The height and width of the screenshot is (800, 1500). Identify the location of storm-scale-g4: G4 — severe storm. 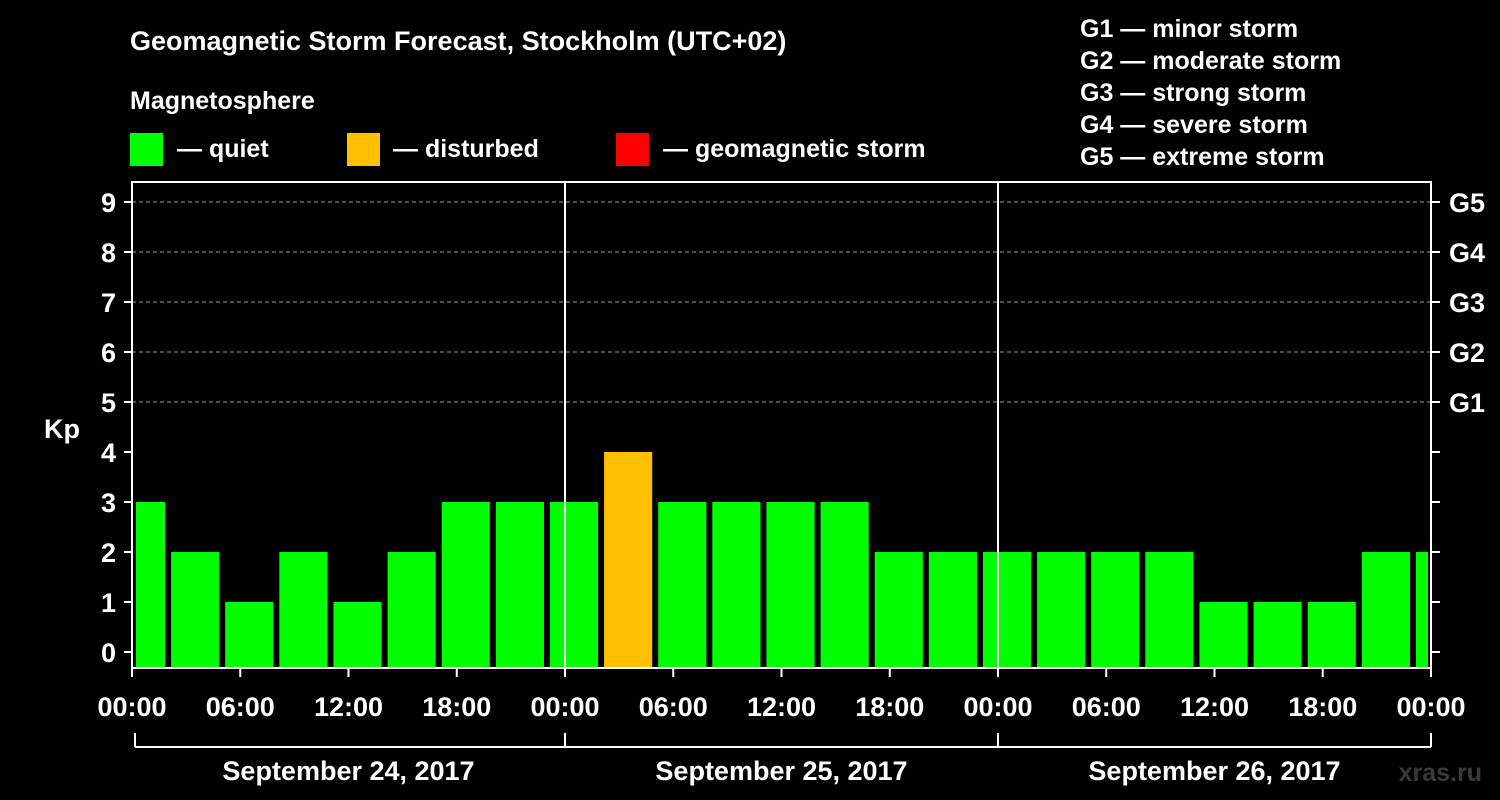
(1194, 125).